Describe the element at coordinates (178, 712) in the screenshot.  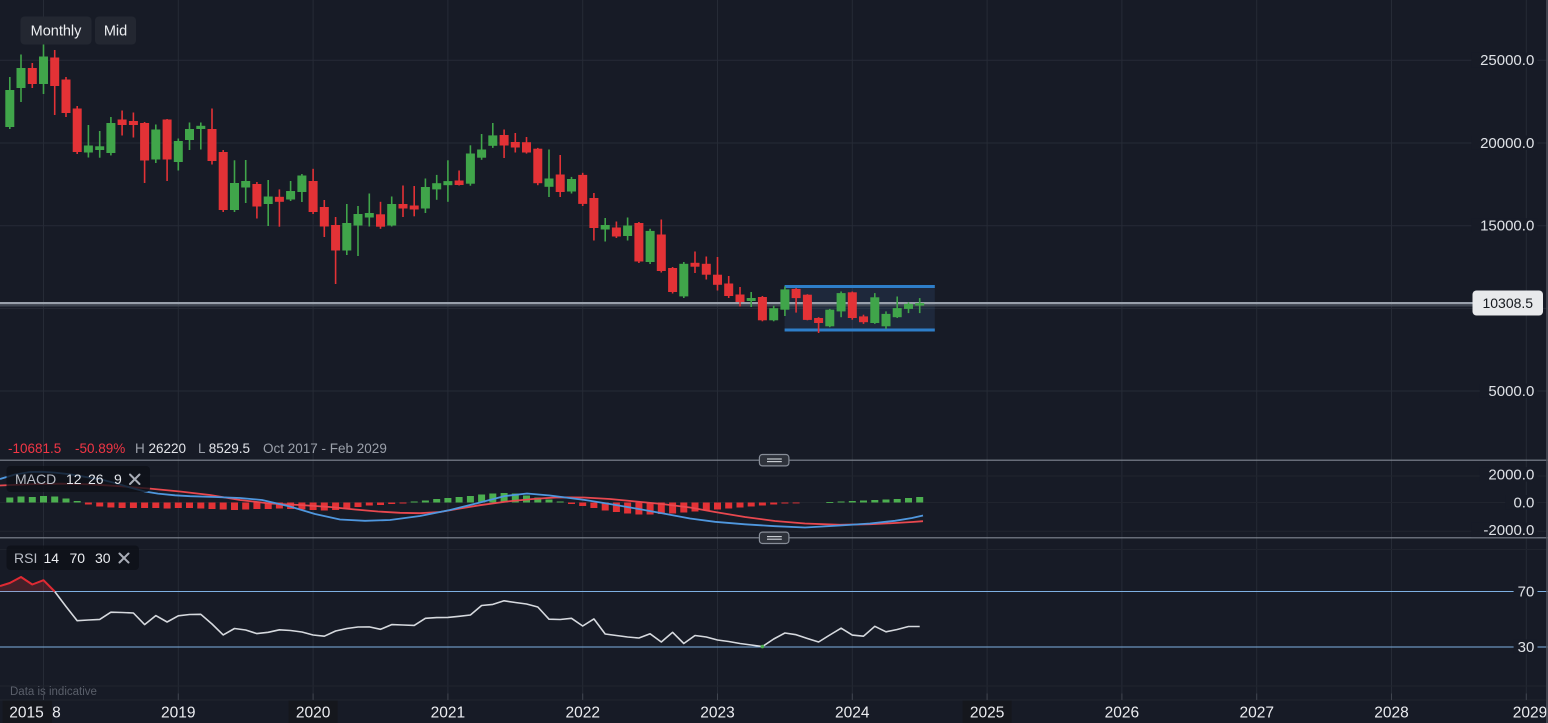
I see `svg-text: 2019` at that location.